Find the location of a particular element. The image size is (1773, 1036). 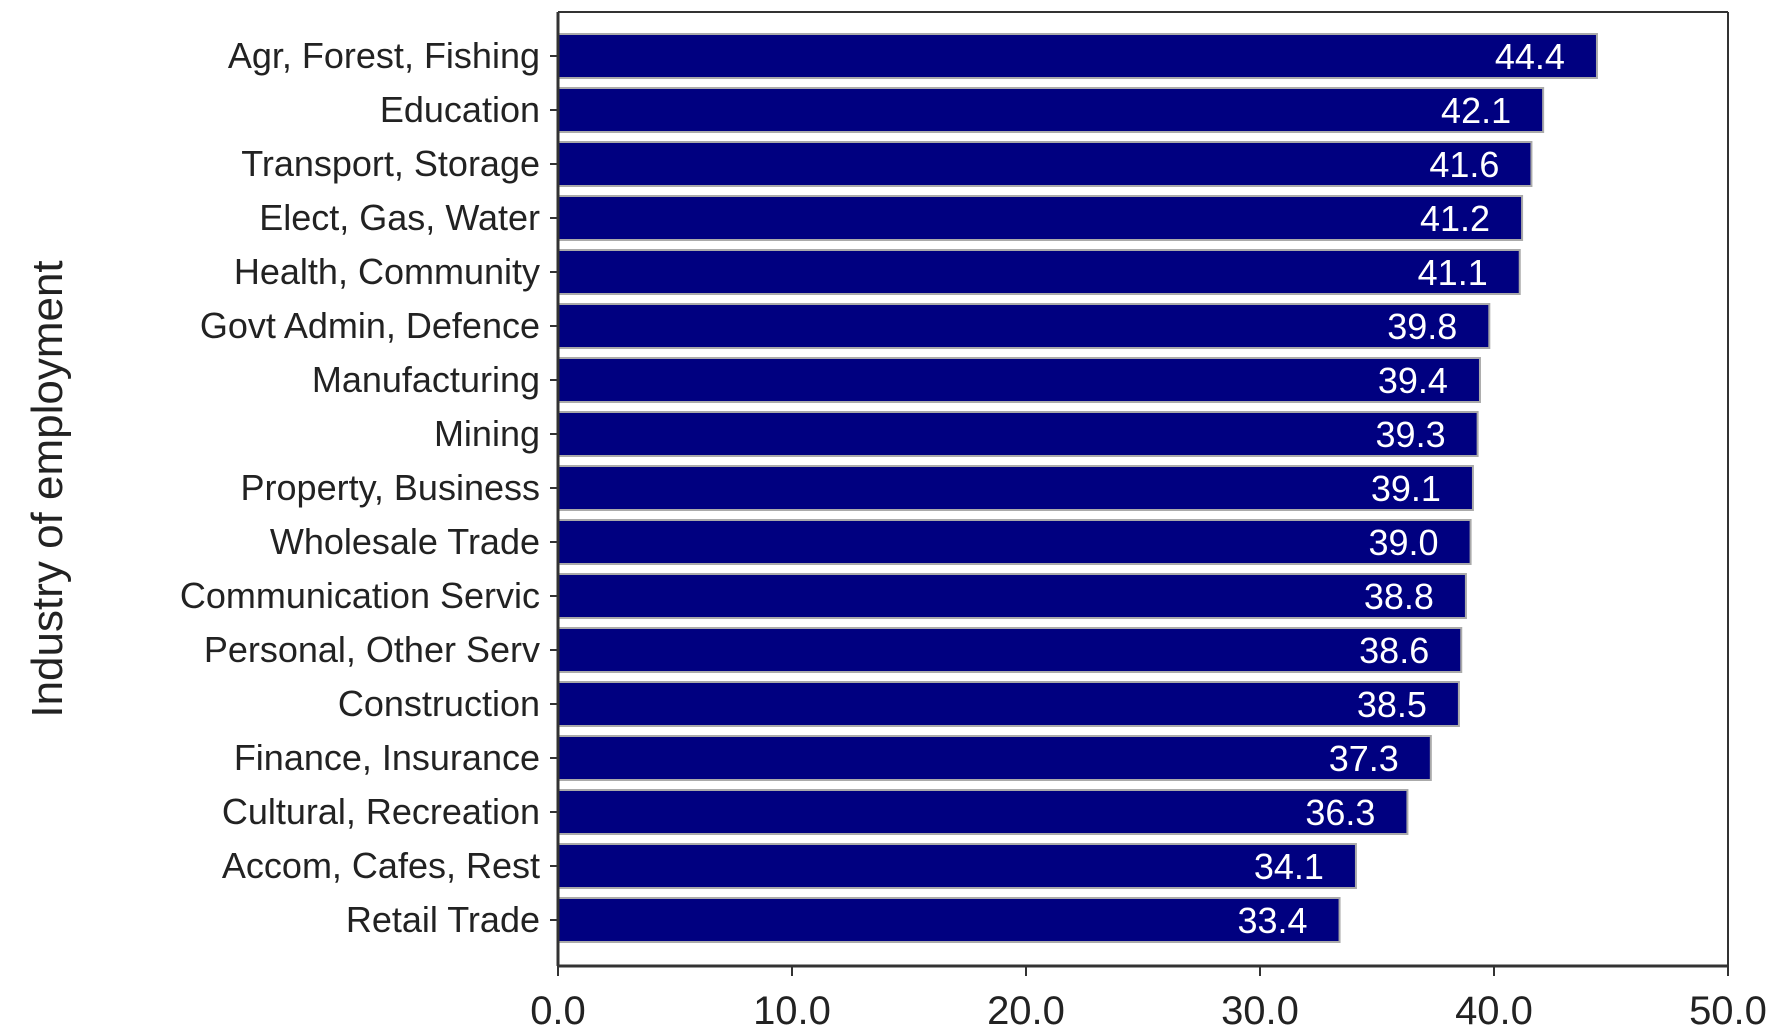

category-label: Mining is located at coordinates (487, 433).